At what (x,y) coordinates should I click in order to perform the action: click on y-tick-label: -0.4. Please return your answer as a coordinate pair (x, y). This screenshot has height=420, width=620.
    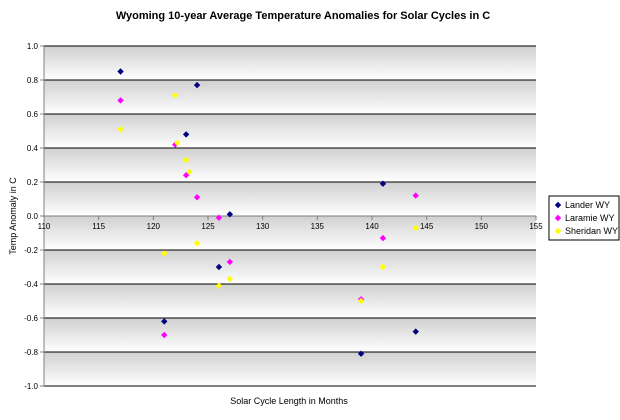
    Looking at the image, I should click on (31, 284).